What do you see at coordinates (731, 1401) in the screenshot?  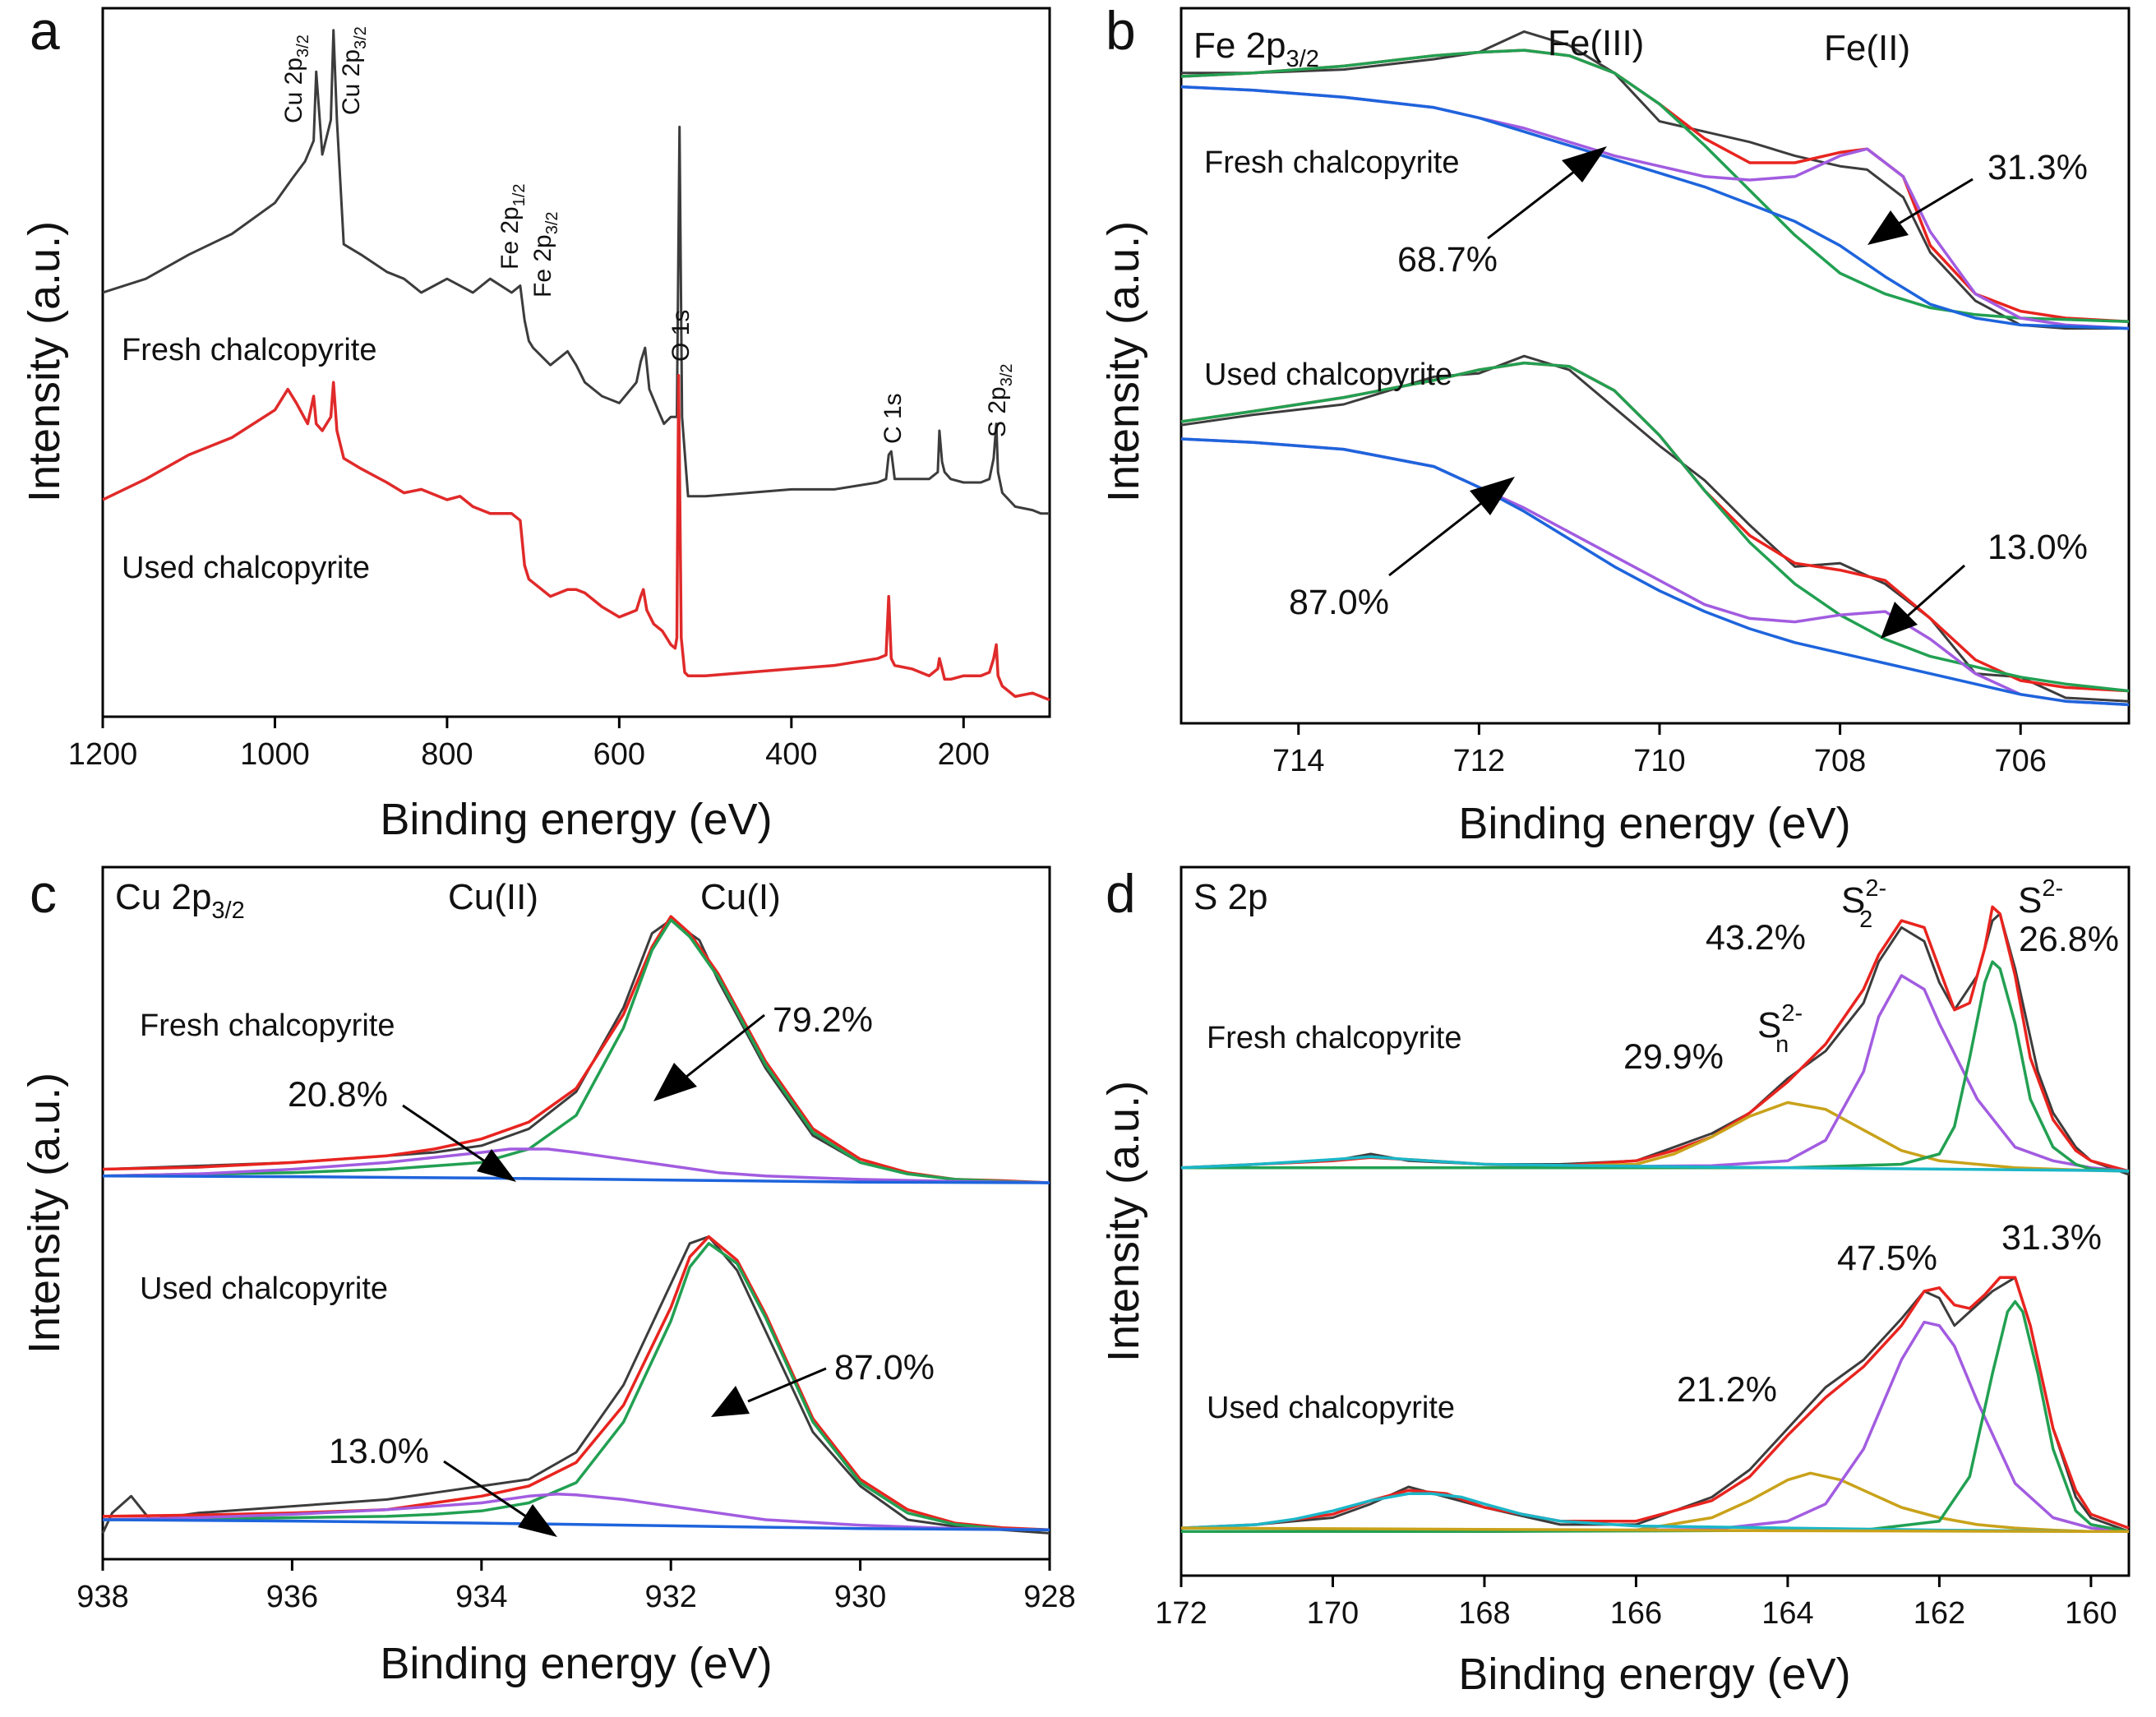 I see `arrowhead-c-used-cu1` at bounding box center [731, 1401].